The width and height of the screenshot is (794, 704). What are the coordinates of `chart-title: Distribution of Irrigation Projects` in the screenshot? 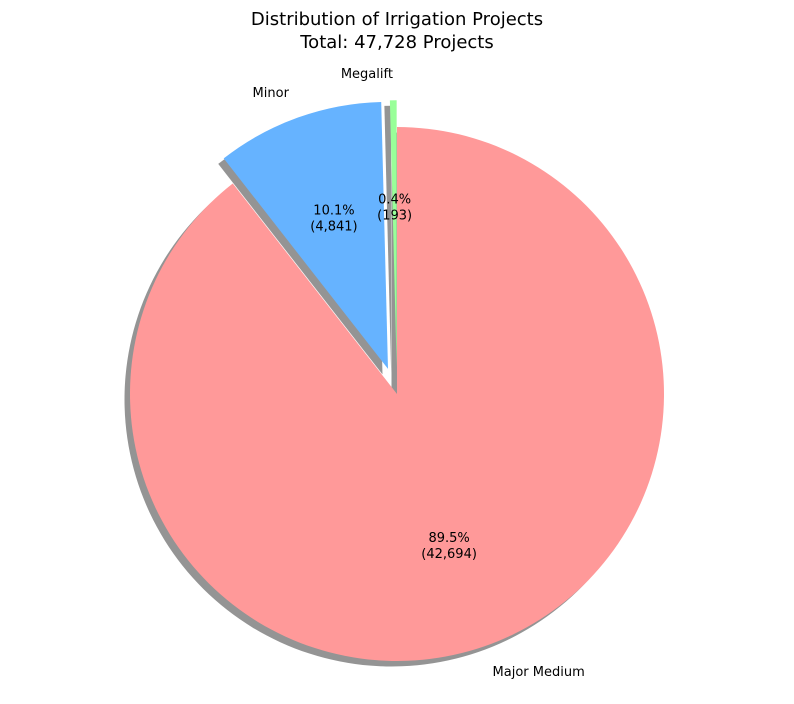 It's located at (397, 19).